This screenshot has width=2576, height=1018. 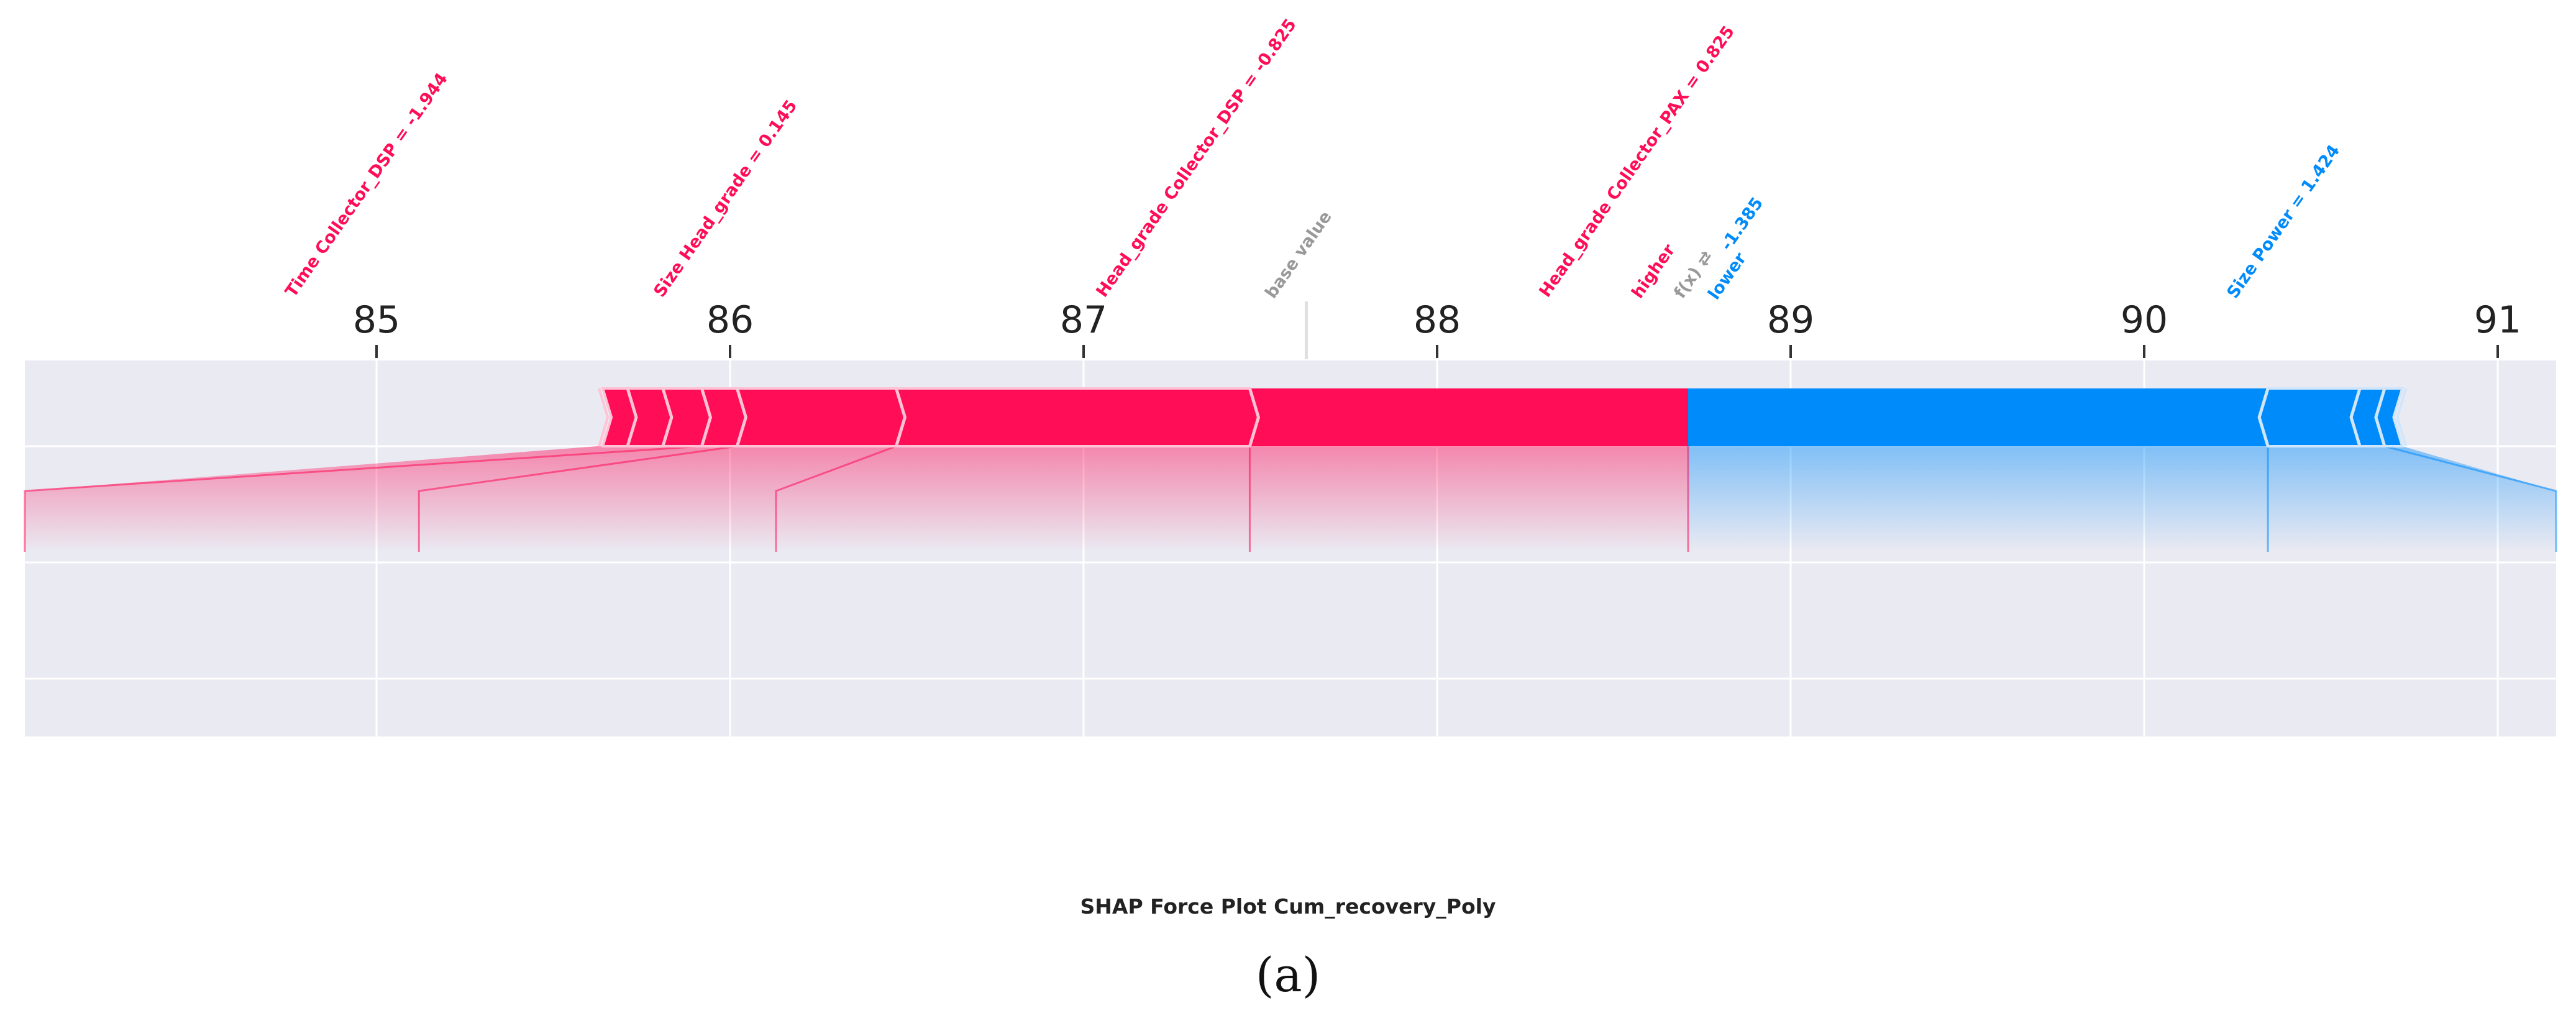 I want to click on negative-fan-shade, so click(x=2122, y=499).